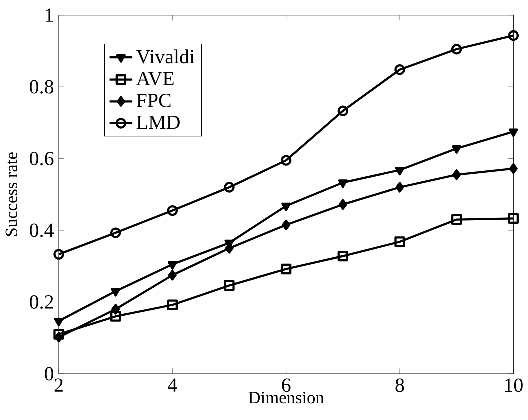 The width and height of the screenshot is (528, 420). What do you see at coordinates (50, 15) in the screenshot?
I see `y-tick-label: 1` at bounding box center [50, 15].